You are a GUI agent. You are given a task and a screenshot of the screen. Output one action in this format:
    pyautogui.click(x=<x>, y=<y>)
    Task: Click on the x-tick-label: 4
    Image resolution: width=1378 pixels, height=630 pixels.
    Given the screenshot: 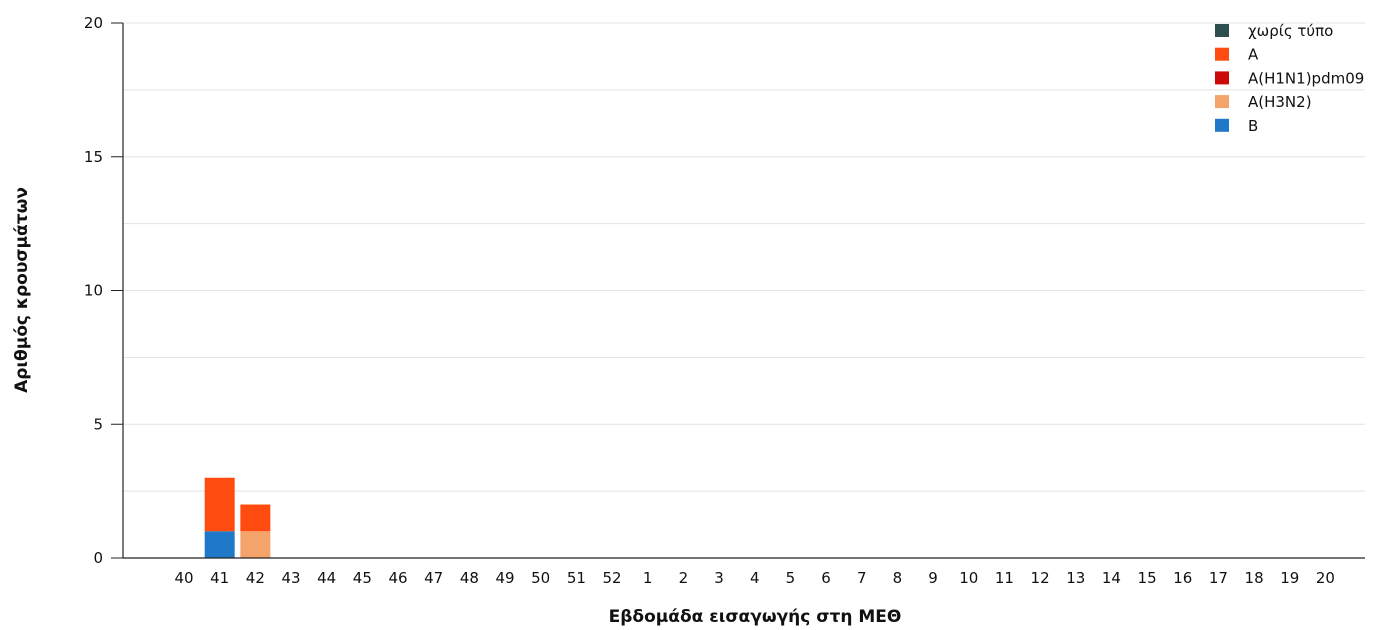 What is the action you would take?
    pyautogui.click(x=755, y=578)
    